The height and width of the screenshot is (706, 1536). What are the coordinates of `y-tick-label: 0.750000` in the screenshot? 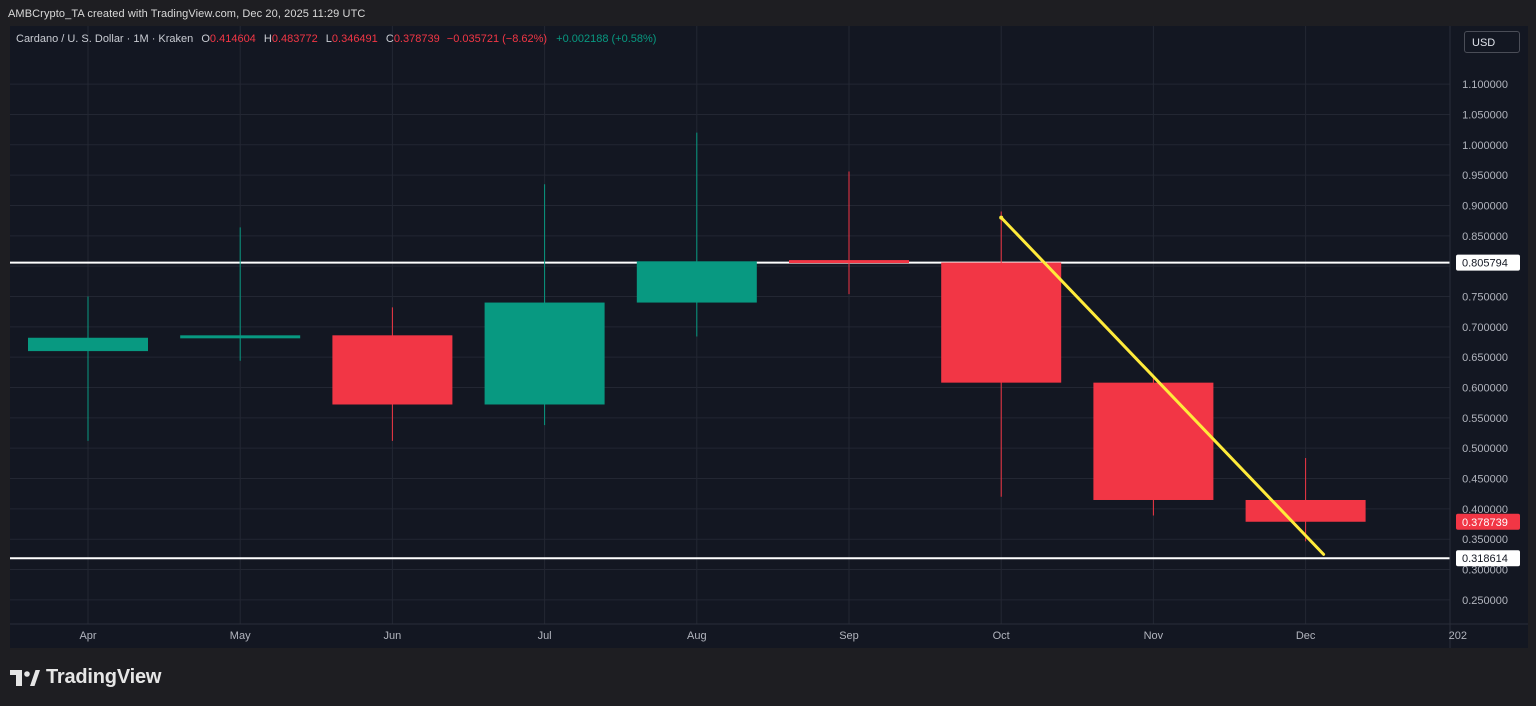 It's located at (1485, 297).